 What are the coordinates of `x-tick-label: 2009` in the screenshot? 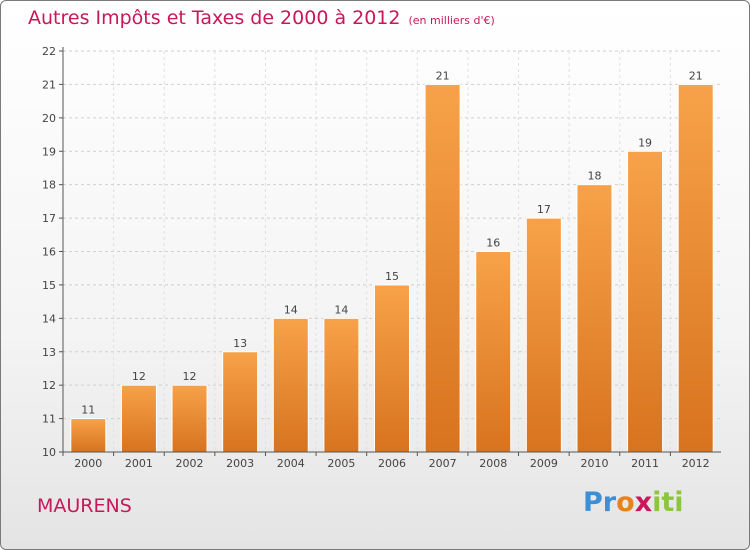 It's located at (544, 463).